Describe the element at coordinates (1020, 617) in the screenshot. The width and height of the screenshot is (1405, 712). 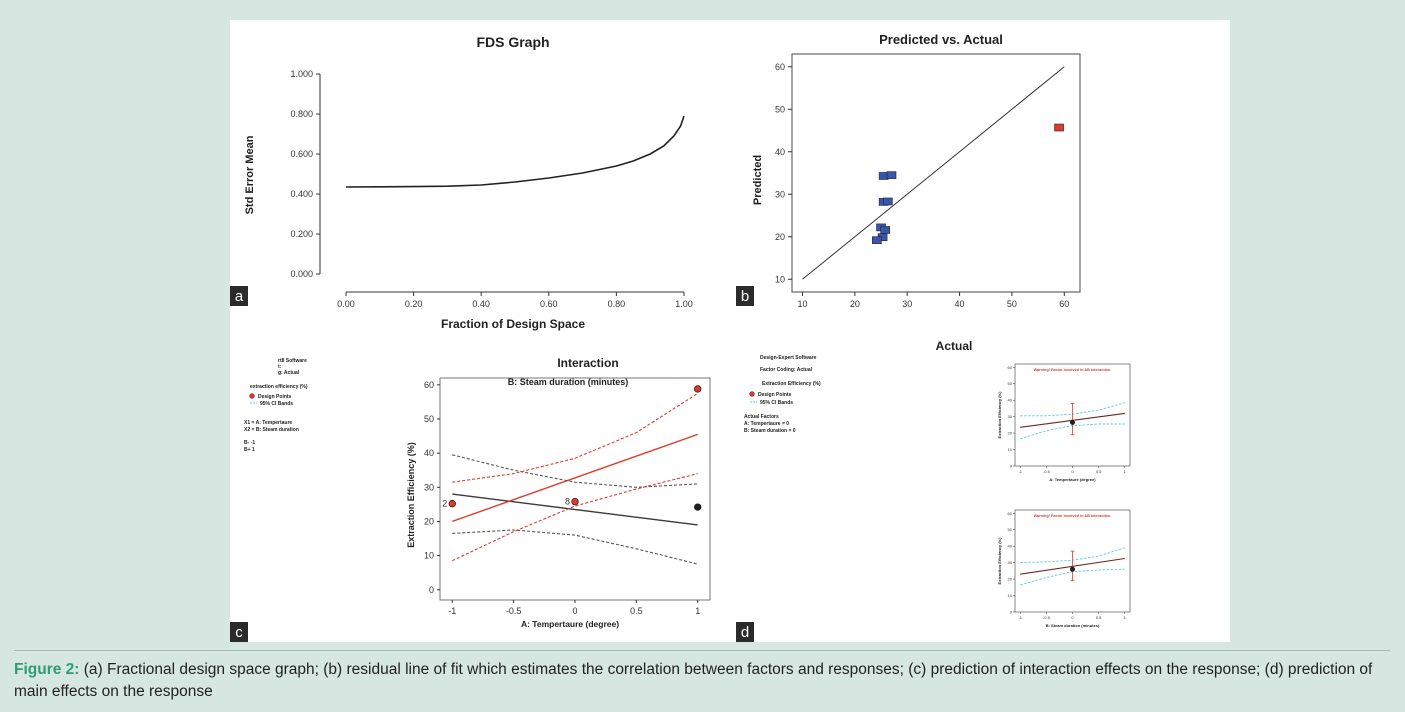
I see `chart-d-bottom-x-tick-label: -1` at that location.